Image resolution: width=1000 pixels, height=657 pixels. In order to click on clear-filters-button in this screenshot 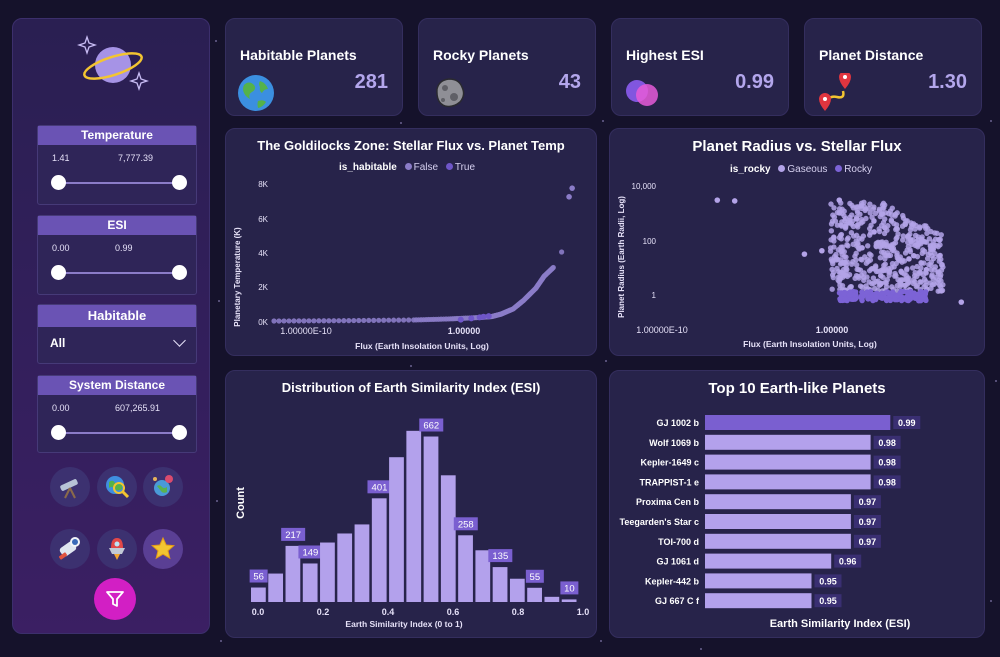, I will do `click(115, 599)`.